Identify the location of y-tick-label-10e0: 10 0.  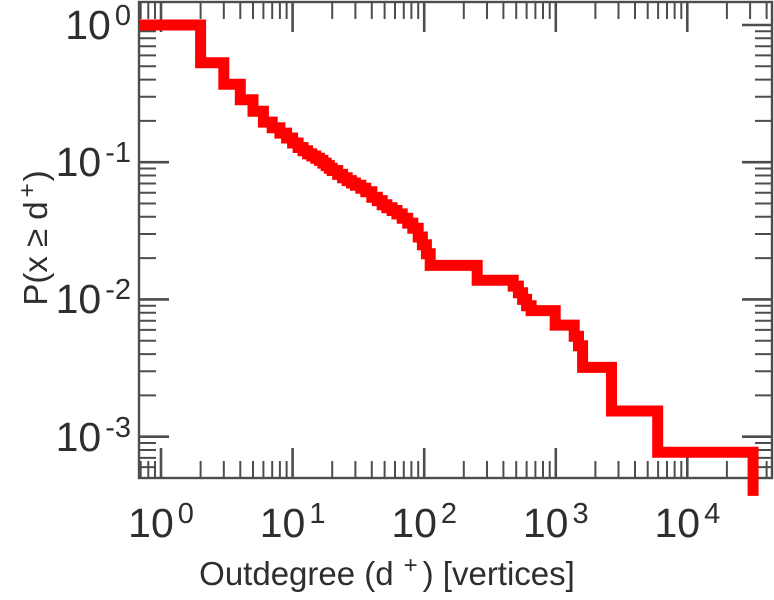
(98, 24).